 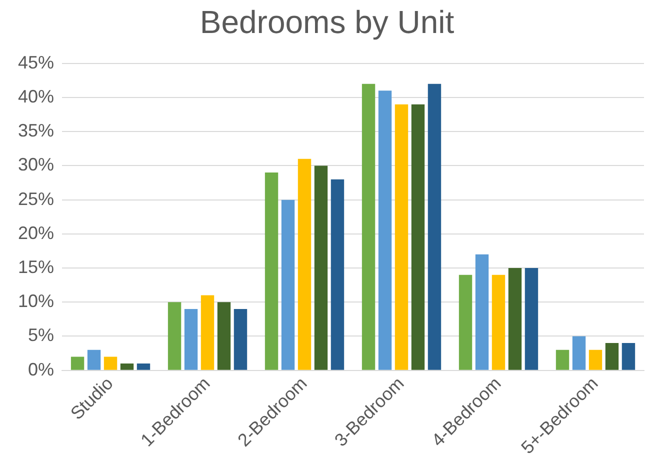 What do you see at coordinates (36, 301) in the screenshot?
I see `y-tick-label: 10%` at bounding box center [36, 301].